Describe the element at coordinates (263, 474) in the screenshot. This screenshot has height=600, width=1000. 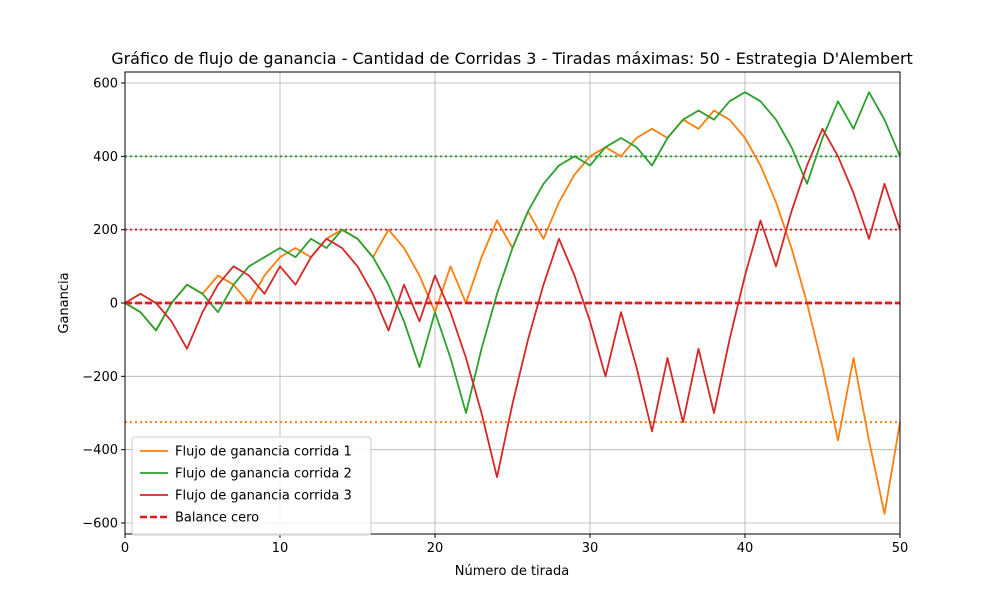
I see `legend-label: Flujo de ganancia corrida 2` at that location.